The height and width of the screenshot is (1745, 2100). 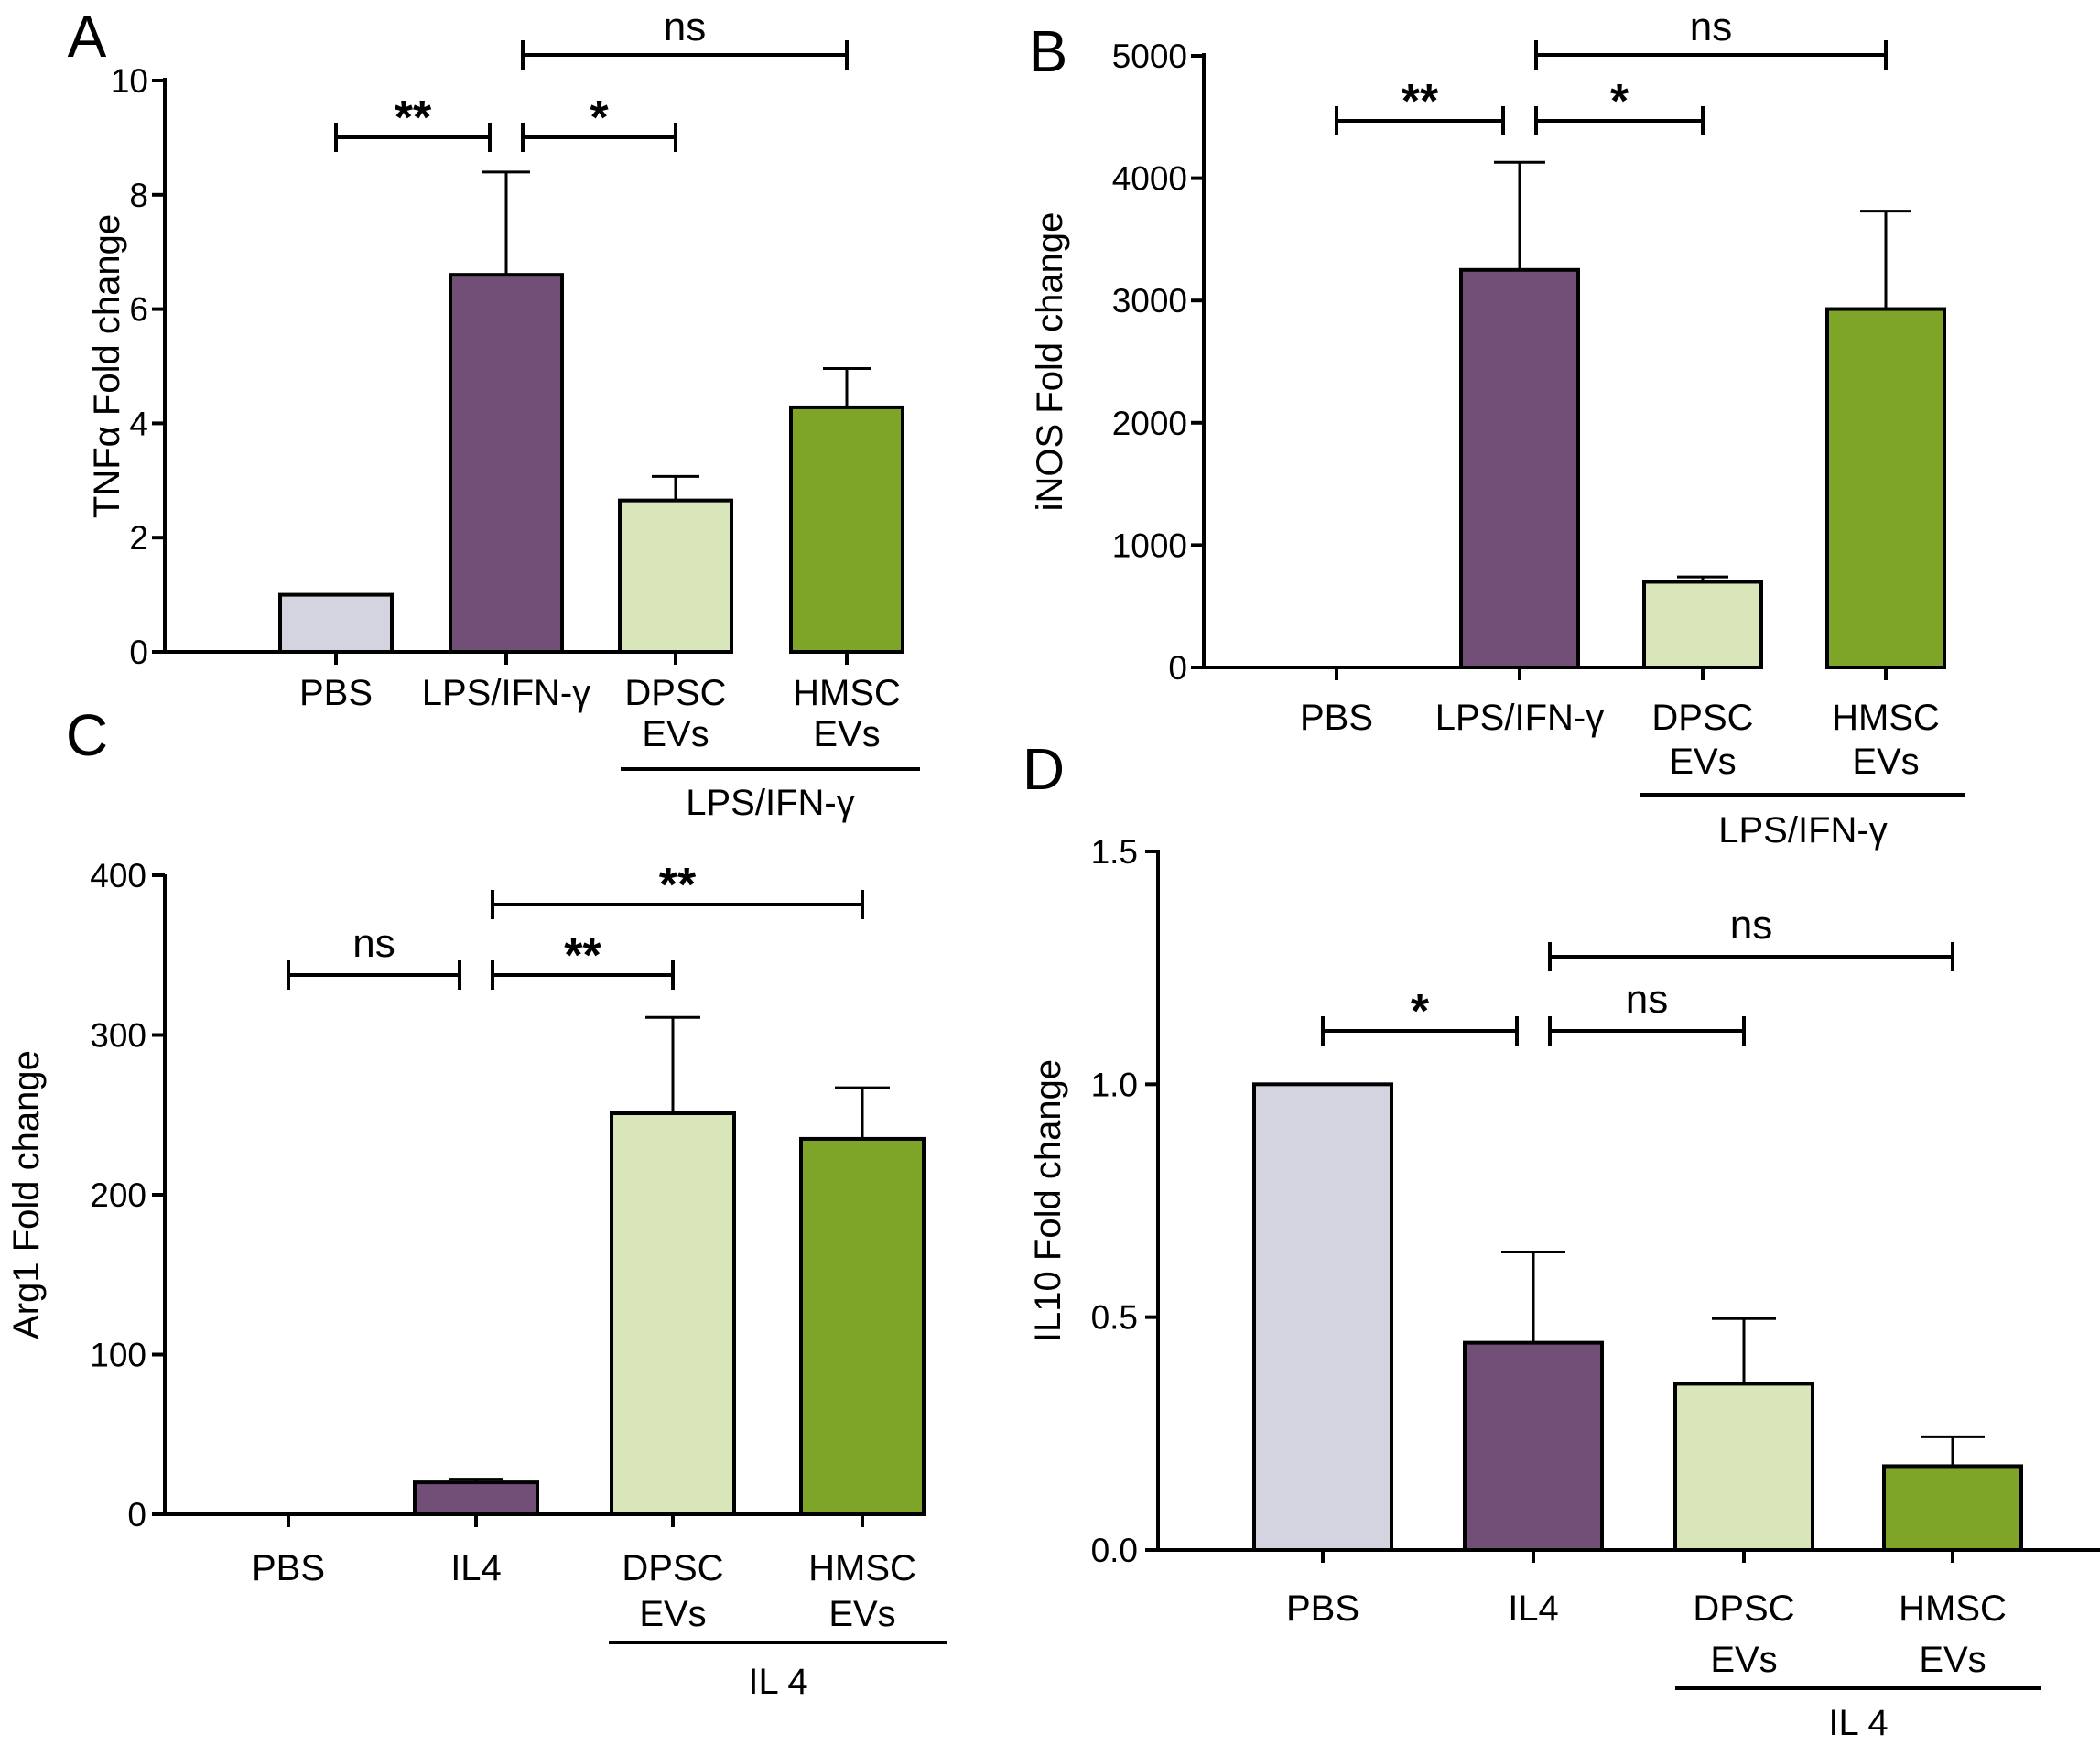 What do you see at coordinates (138, 538) in the screenshot?
I see `y-tick-label: 2` at bounding box center [138, 538].